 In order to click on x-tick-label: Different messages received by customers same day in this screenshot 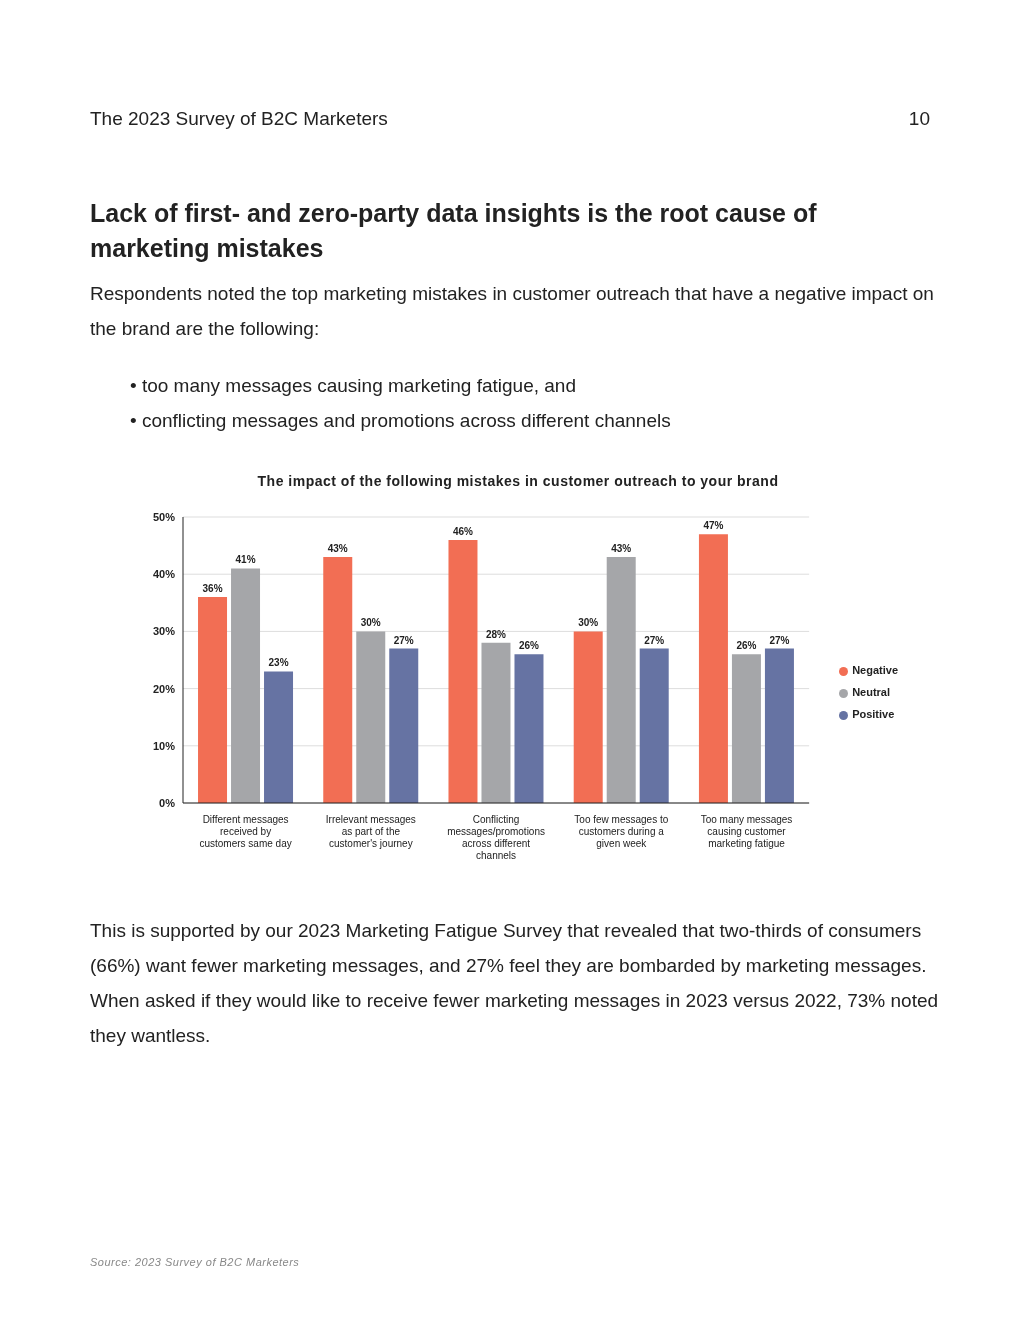, I will do `click(245, 831)`.